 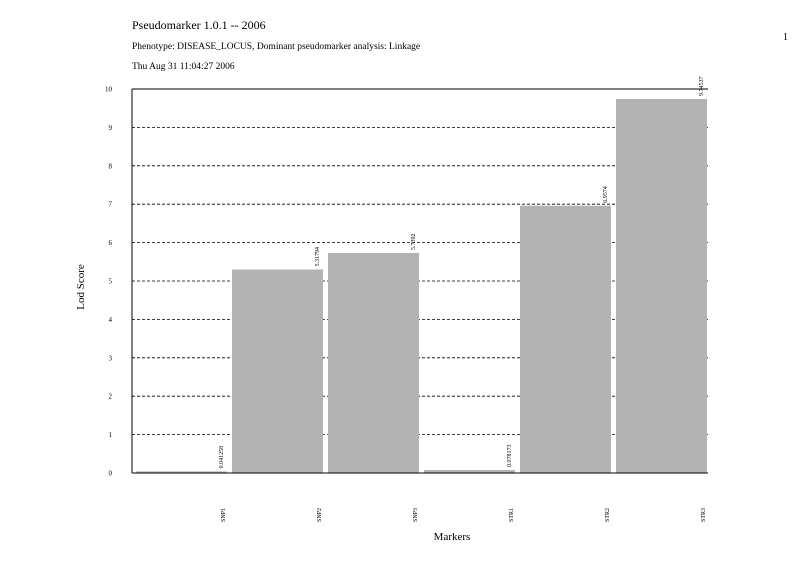 What do you see at coordinates (606, 194) in the screenshot?
I see `bar-value-label: 6.9574` at bounding box center [606, 194].